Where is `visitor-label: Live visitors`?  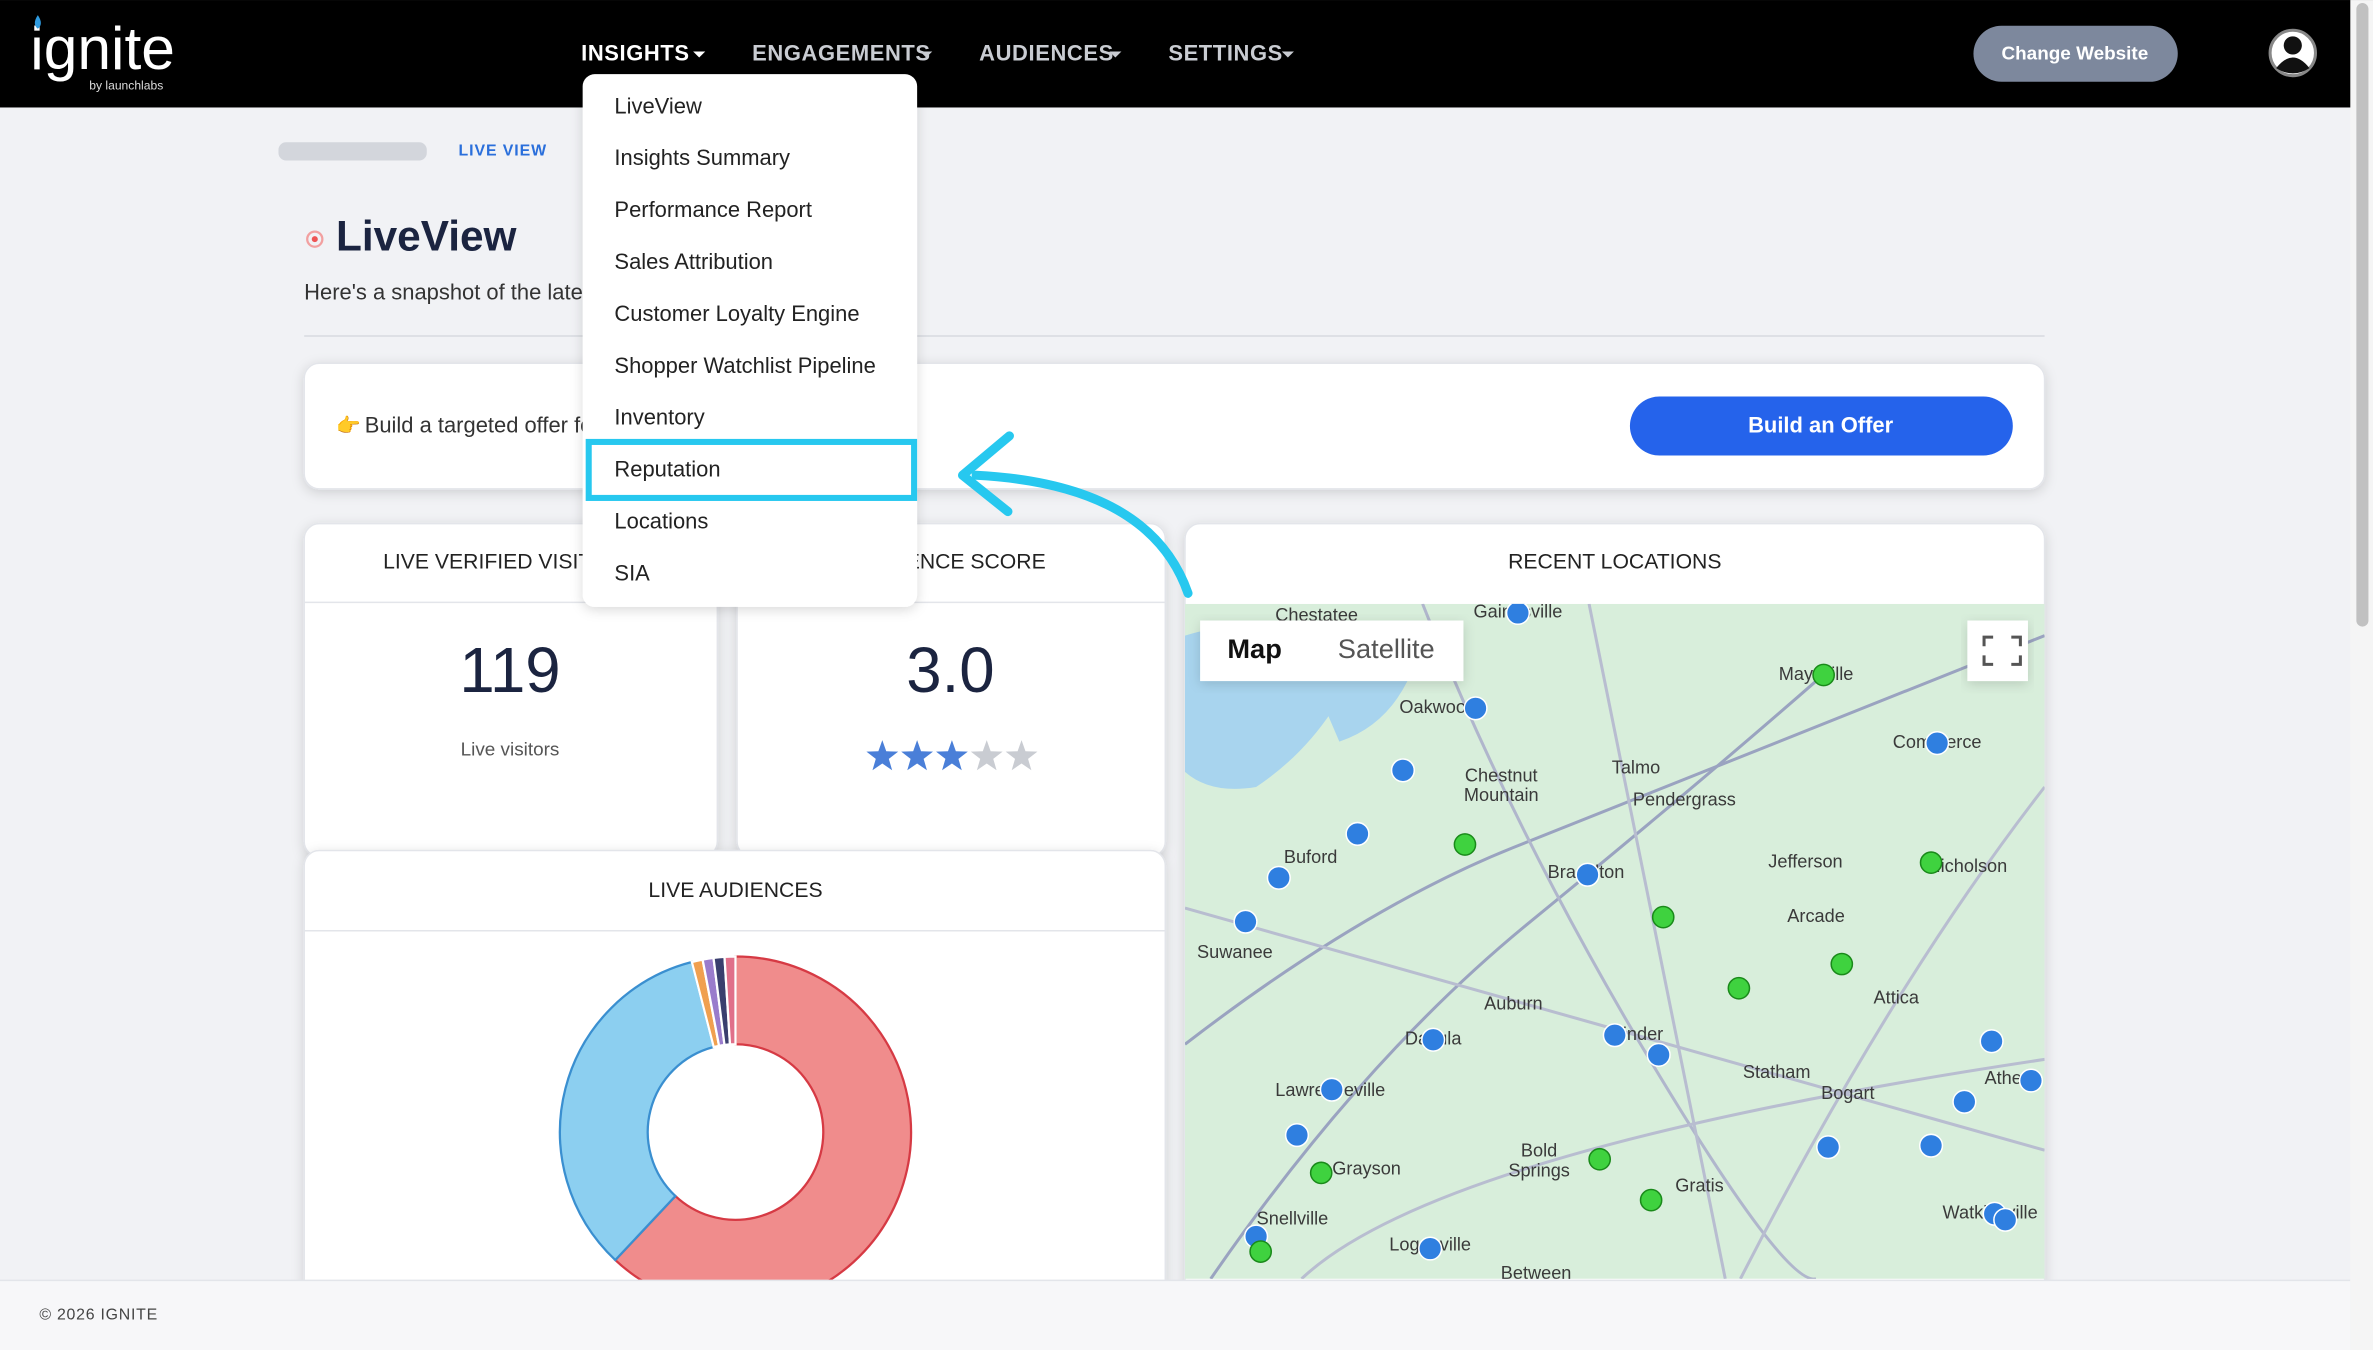
visitor-label: Live visitors is located at coordinates (510, 750).